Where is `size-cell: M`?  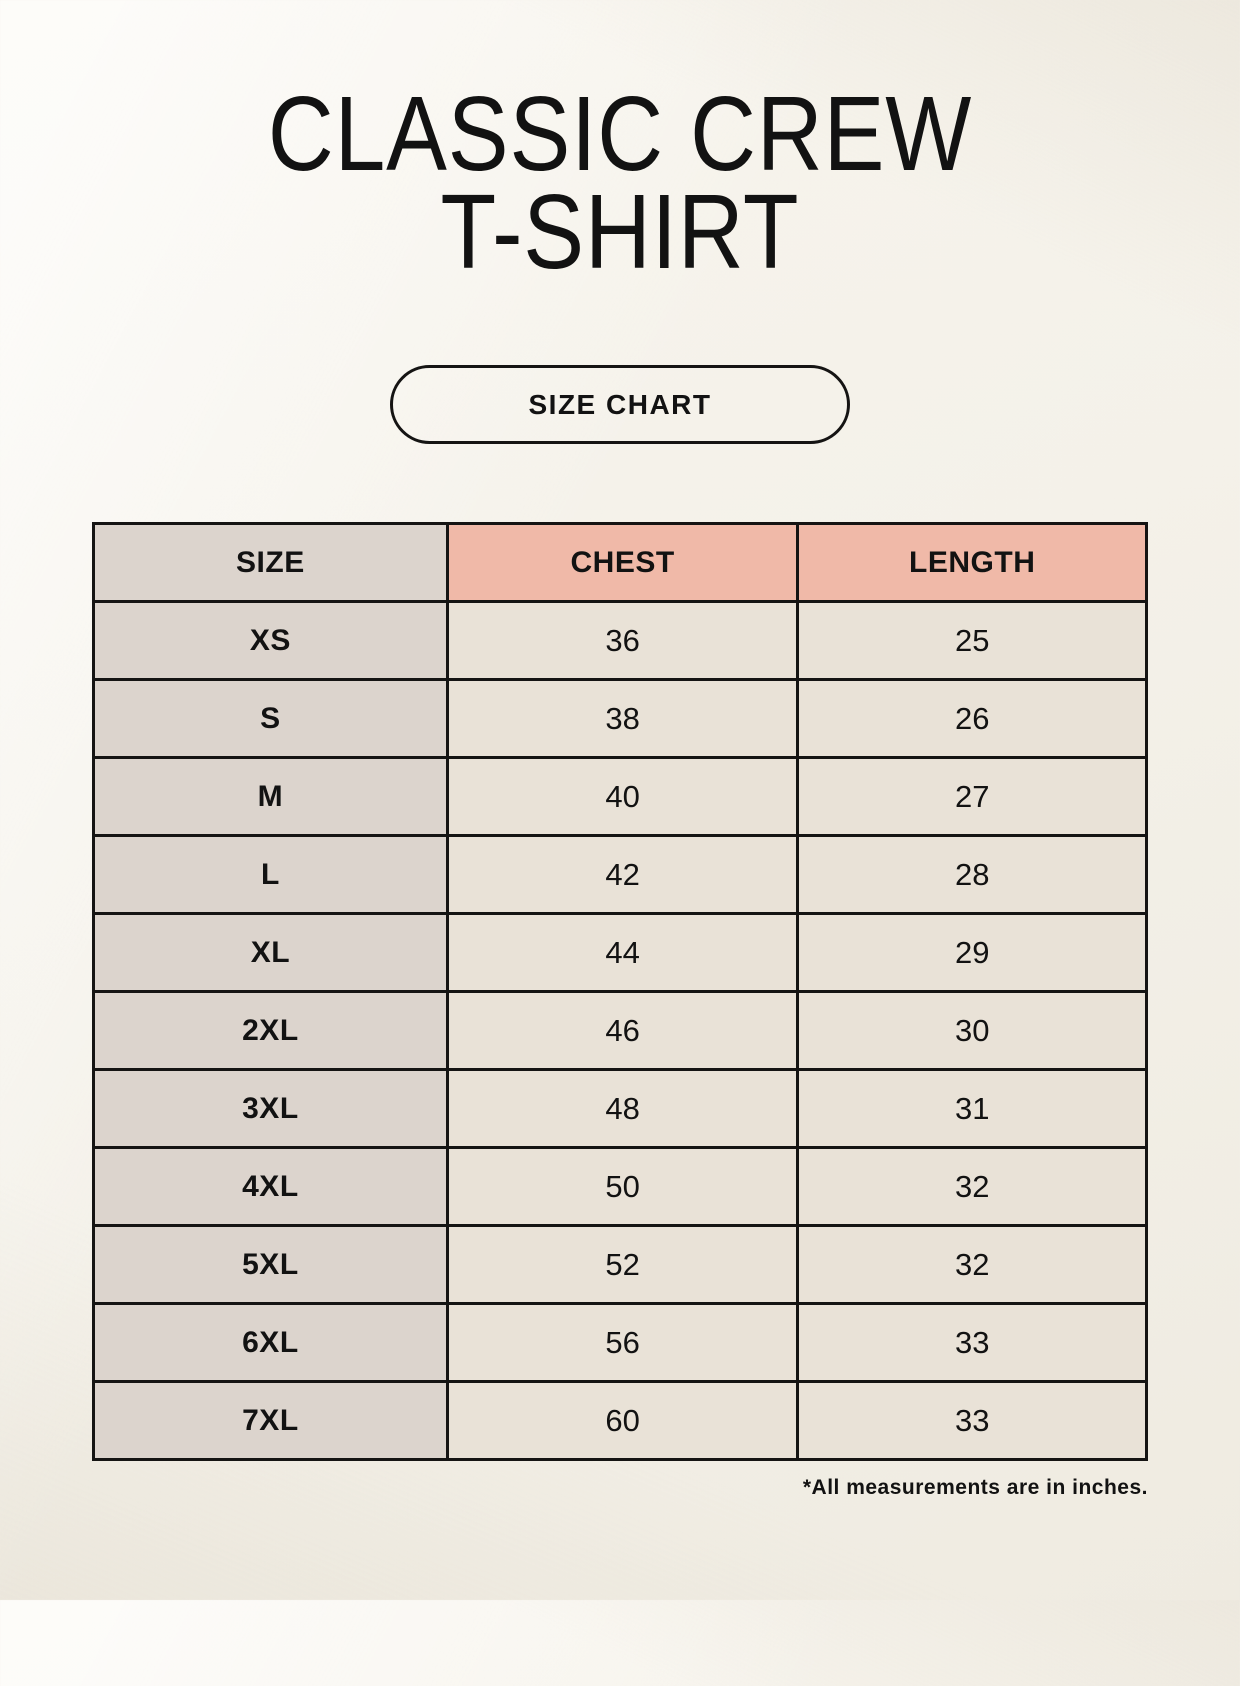 size-cell: M is located at coordinates (270, 797).